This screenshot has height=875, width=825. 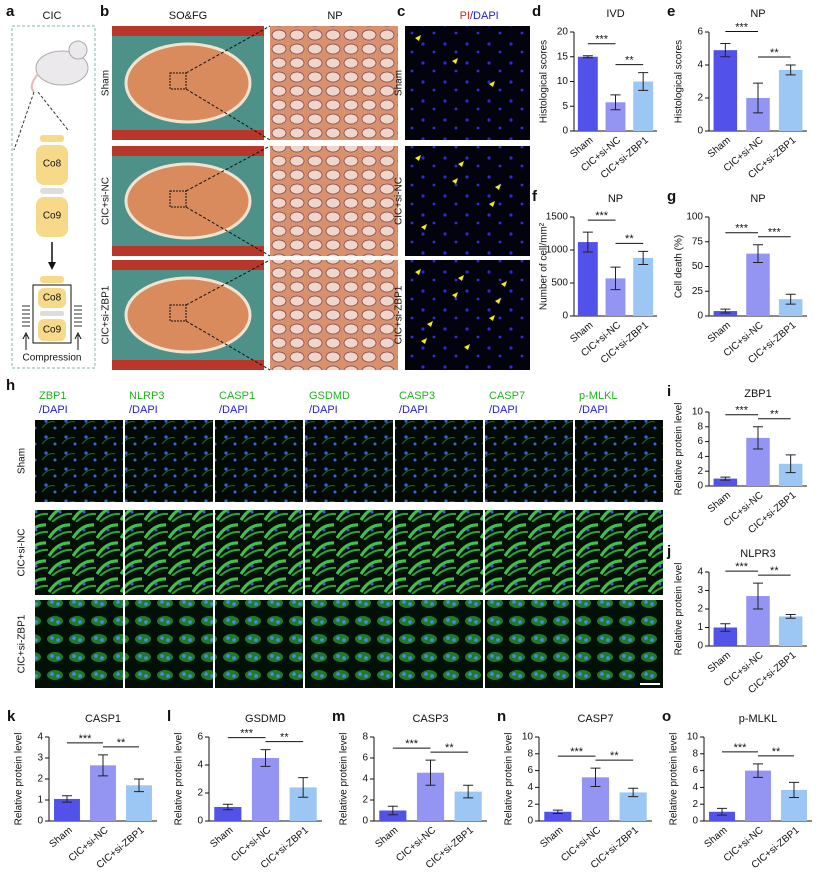 What do you see at coordinates (679, 266) in the screenshot?
I see `y-axis-label: Cell death (%)` at bounding box center [679, 266].